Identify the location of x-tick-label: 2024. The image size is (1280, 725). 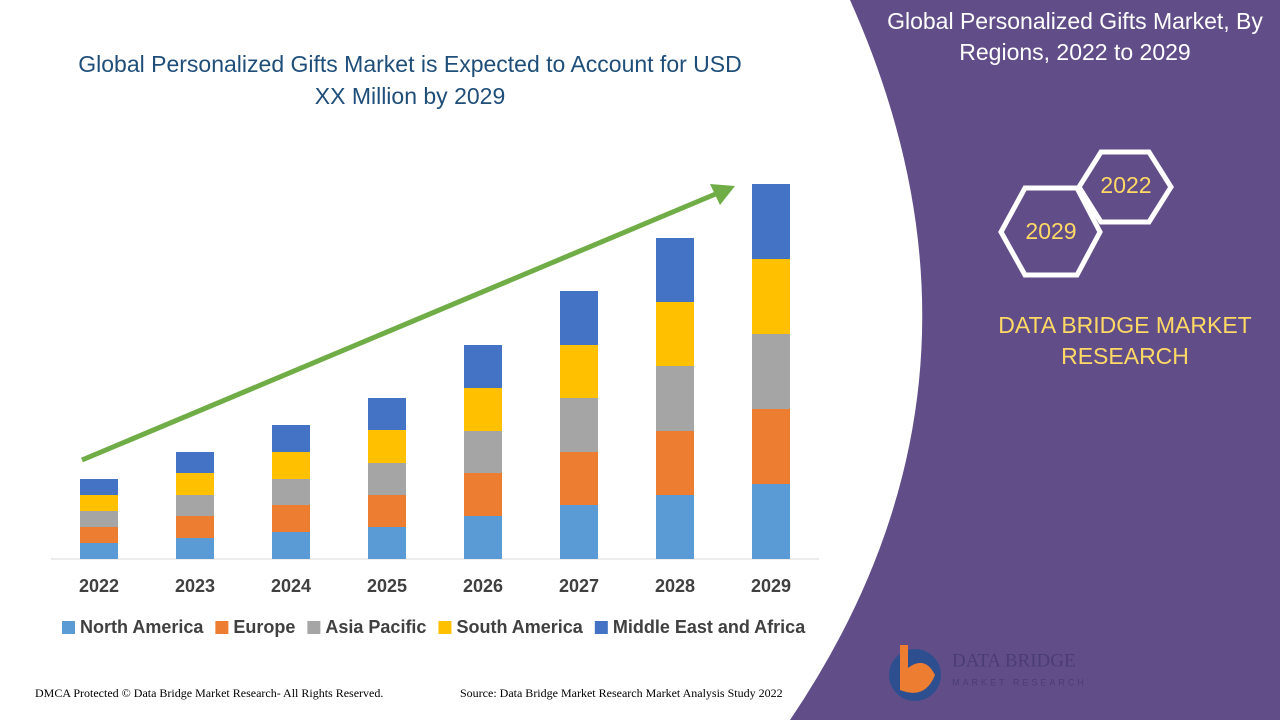
(291, 586).